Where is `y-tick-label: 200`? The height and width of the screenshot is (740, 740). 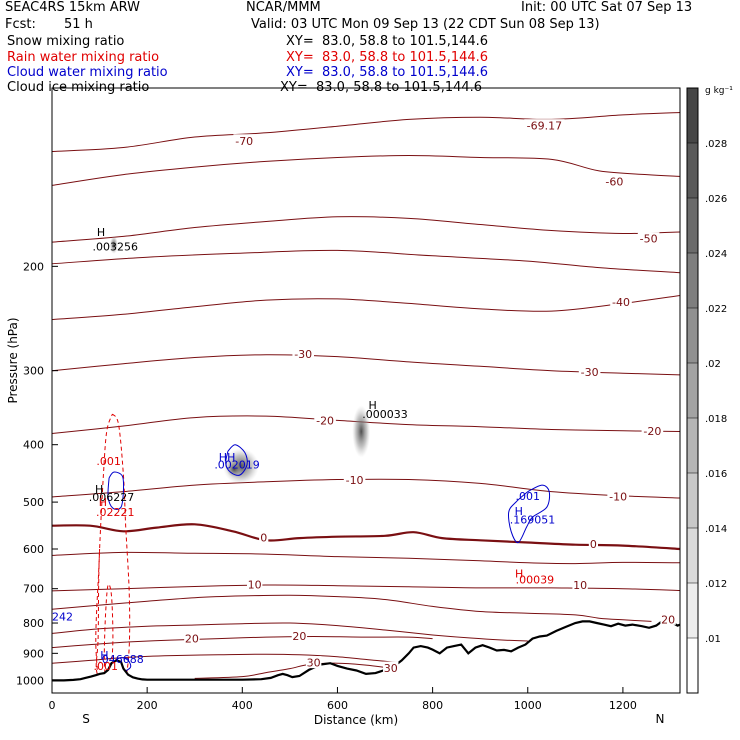 y-tick-label: 200 is located at coordinates (33, 266).